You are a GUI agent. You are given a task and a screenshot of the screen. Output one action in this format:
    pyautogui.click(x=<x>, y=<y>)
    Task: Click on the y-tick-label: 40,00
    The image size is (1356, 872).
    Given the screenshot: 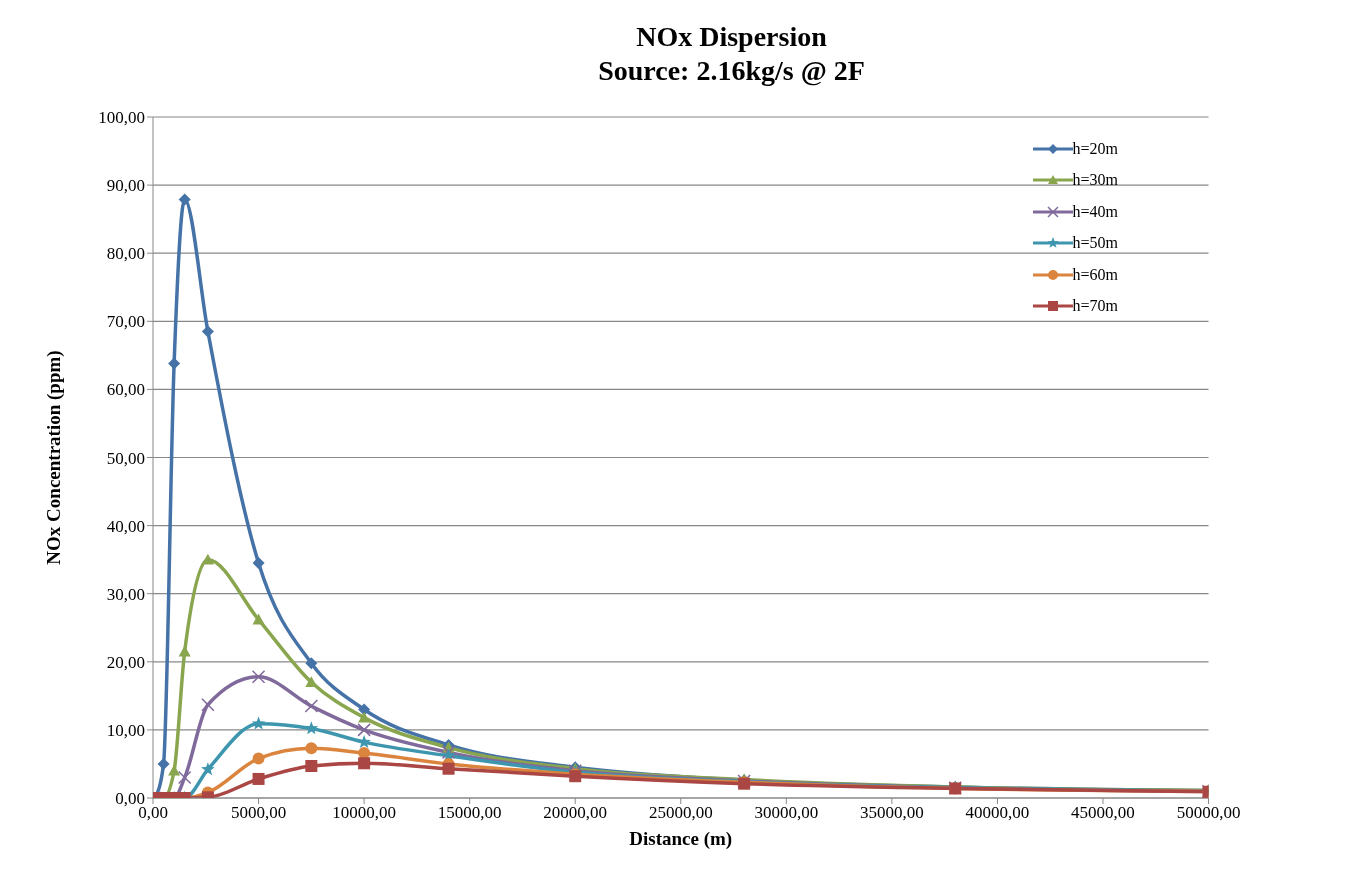 What is the action you would take?
    pyautogui.click(x=125, y=526)
    